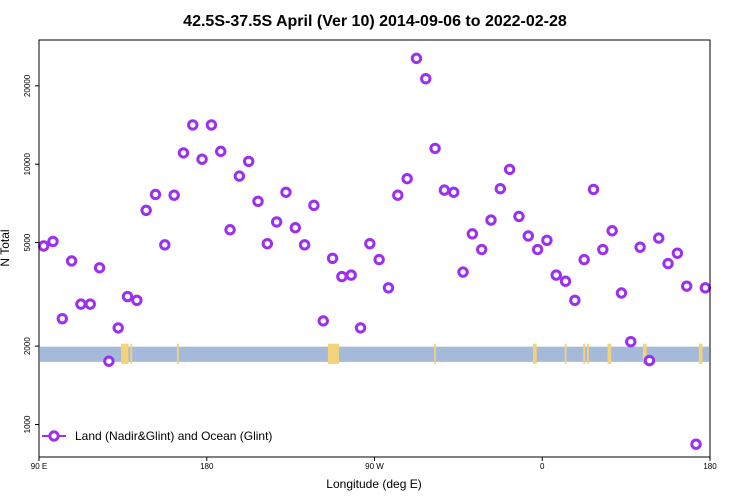 This screenshot has width=750, height=500. What do you see at coordinates (27, 242) in the screenshot?
I see `y-tick-label: 5000` at bounding box center [27, 242].